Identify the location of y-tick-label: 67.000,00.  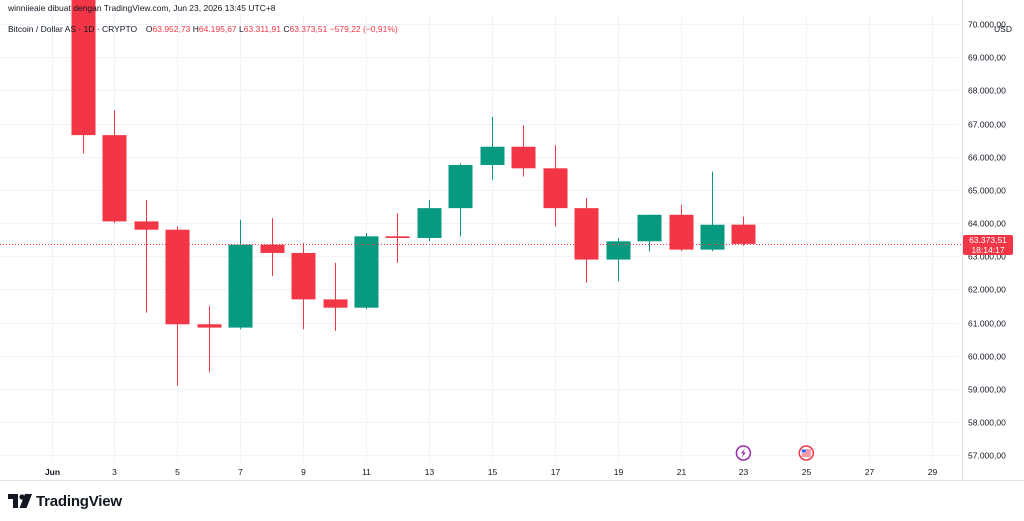
(987, 125).